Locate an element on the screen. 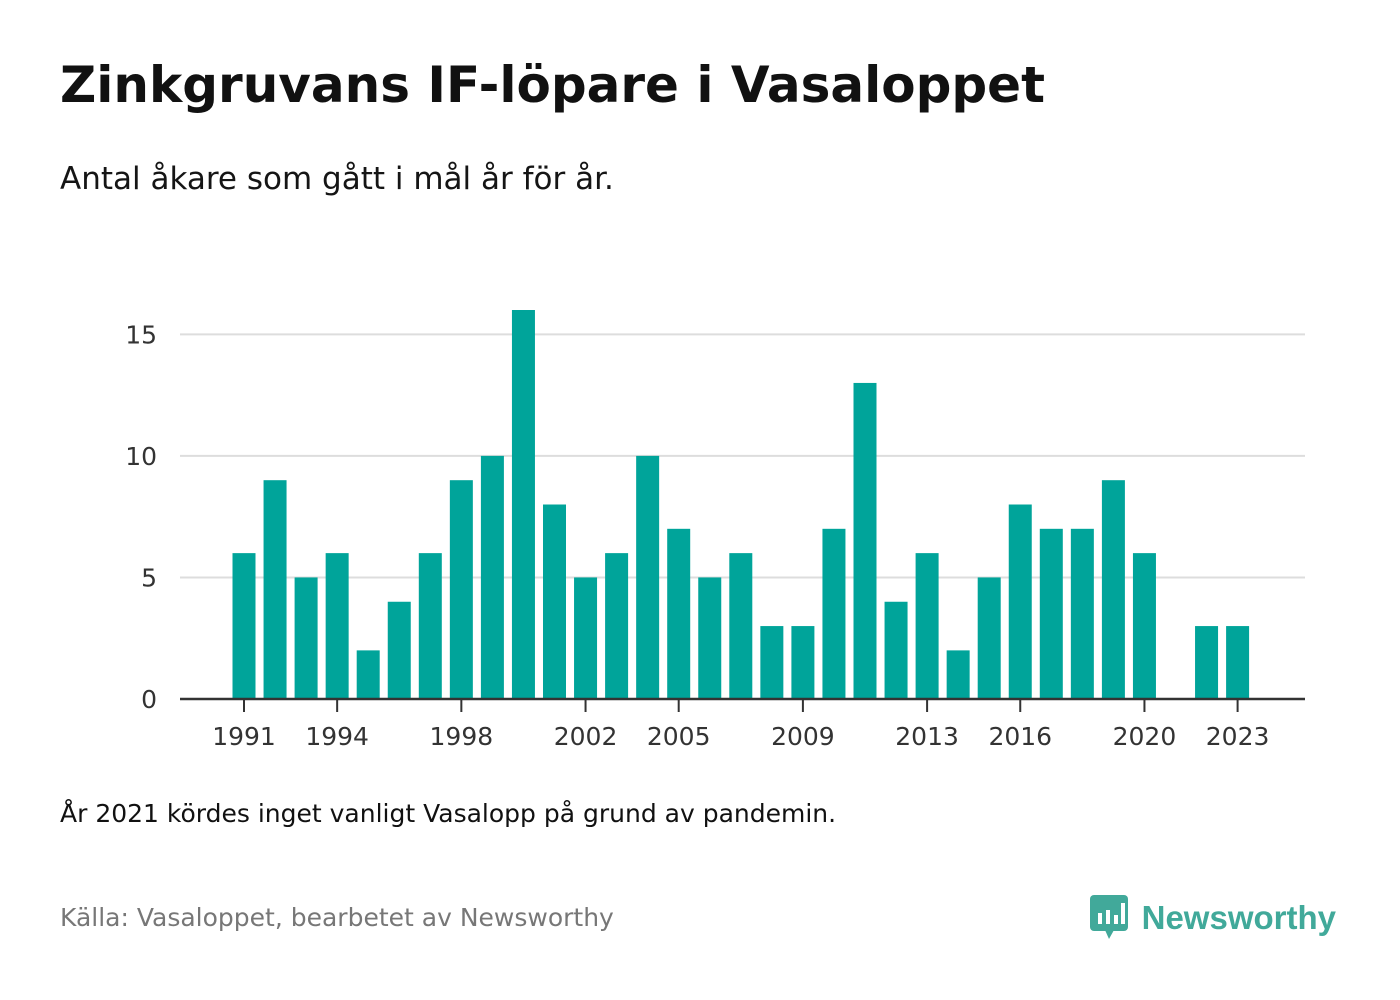  bar-2010 is located at coordinates (834, 613).